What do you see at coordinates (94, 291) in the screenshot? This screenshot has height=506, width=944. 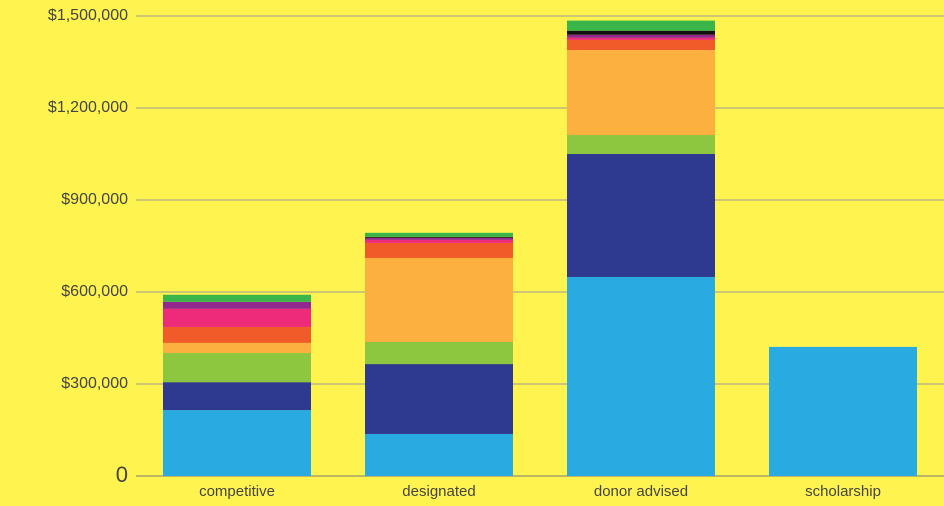 I see `y-tick-label: $600,000` at bounding box center [94, 291].